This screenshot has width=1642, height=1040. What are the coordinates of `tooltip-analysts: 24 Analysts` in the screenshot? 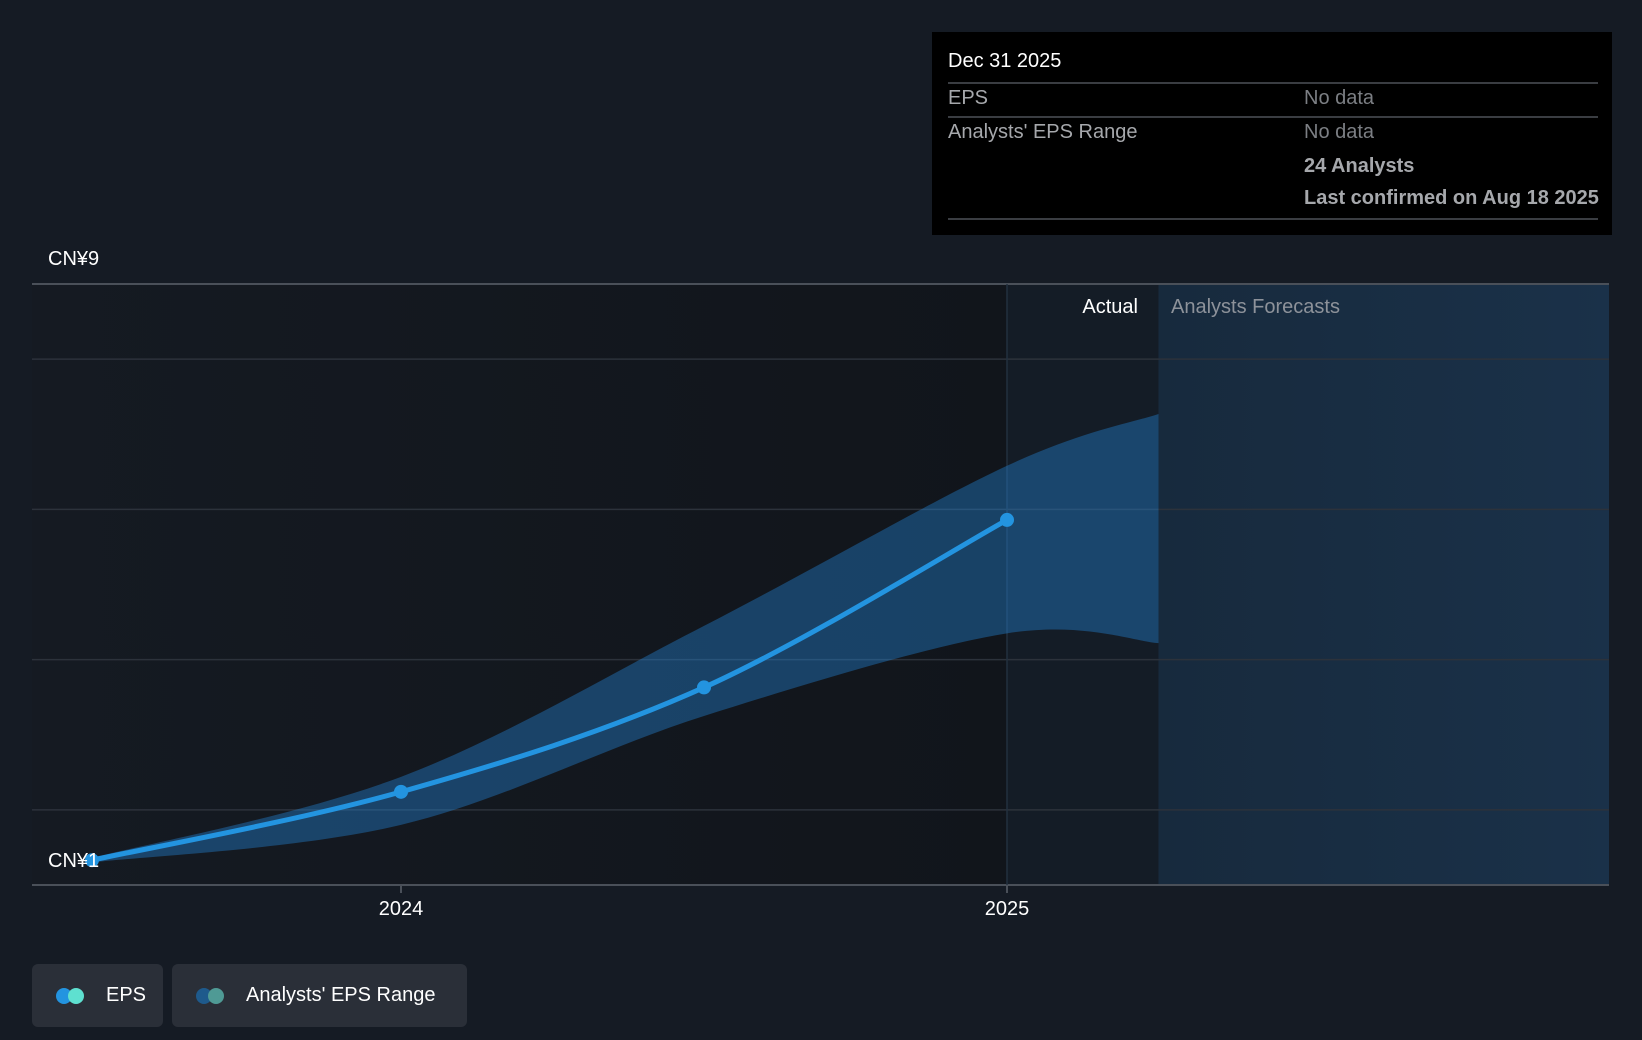 It's located at (1359, 166).